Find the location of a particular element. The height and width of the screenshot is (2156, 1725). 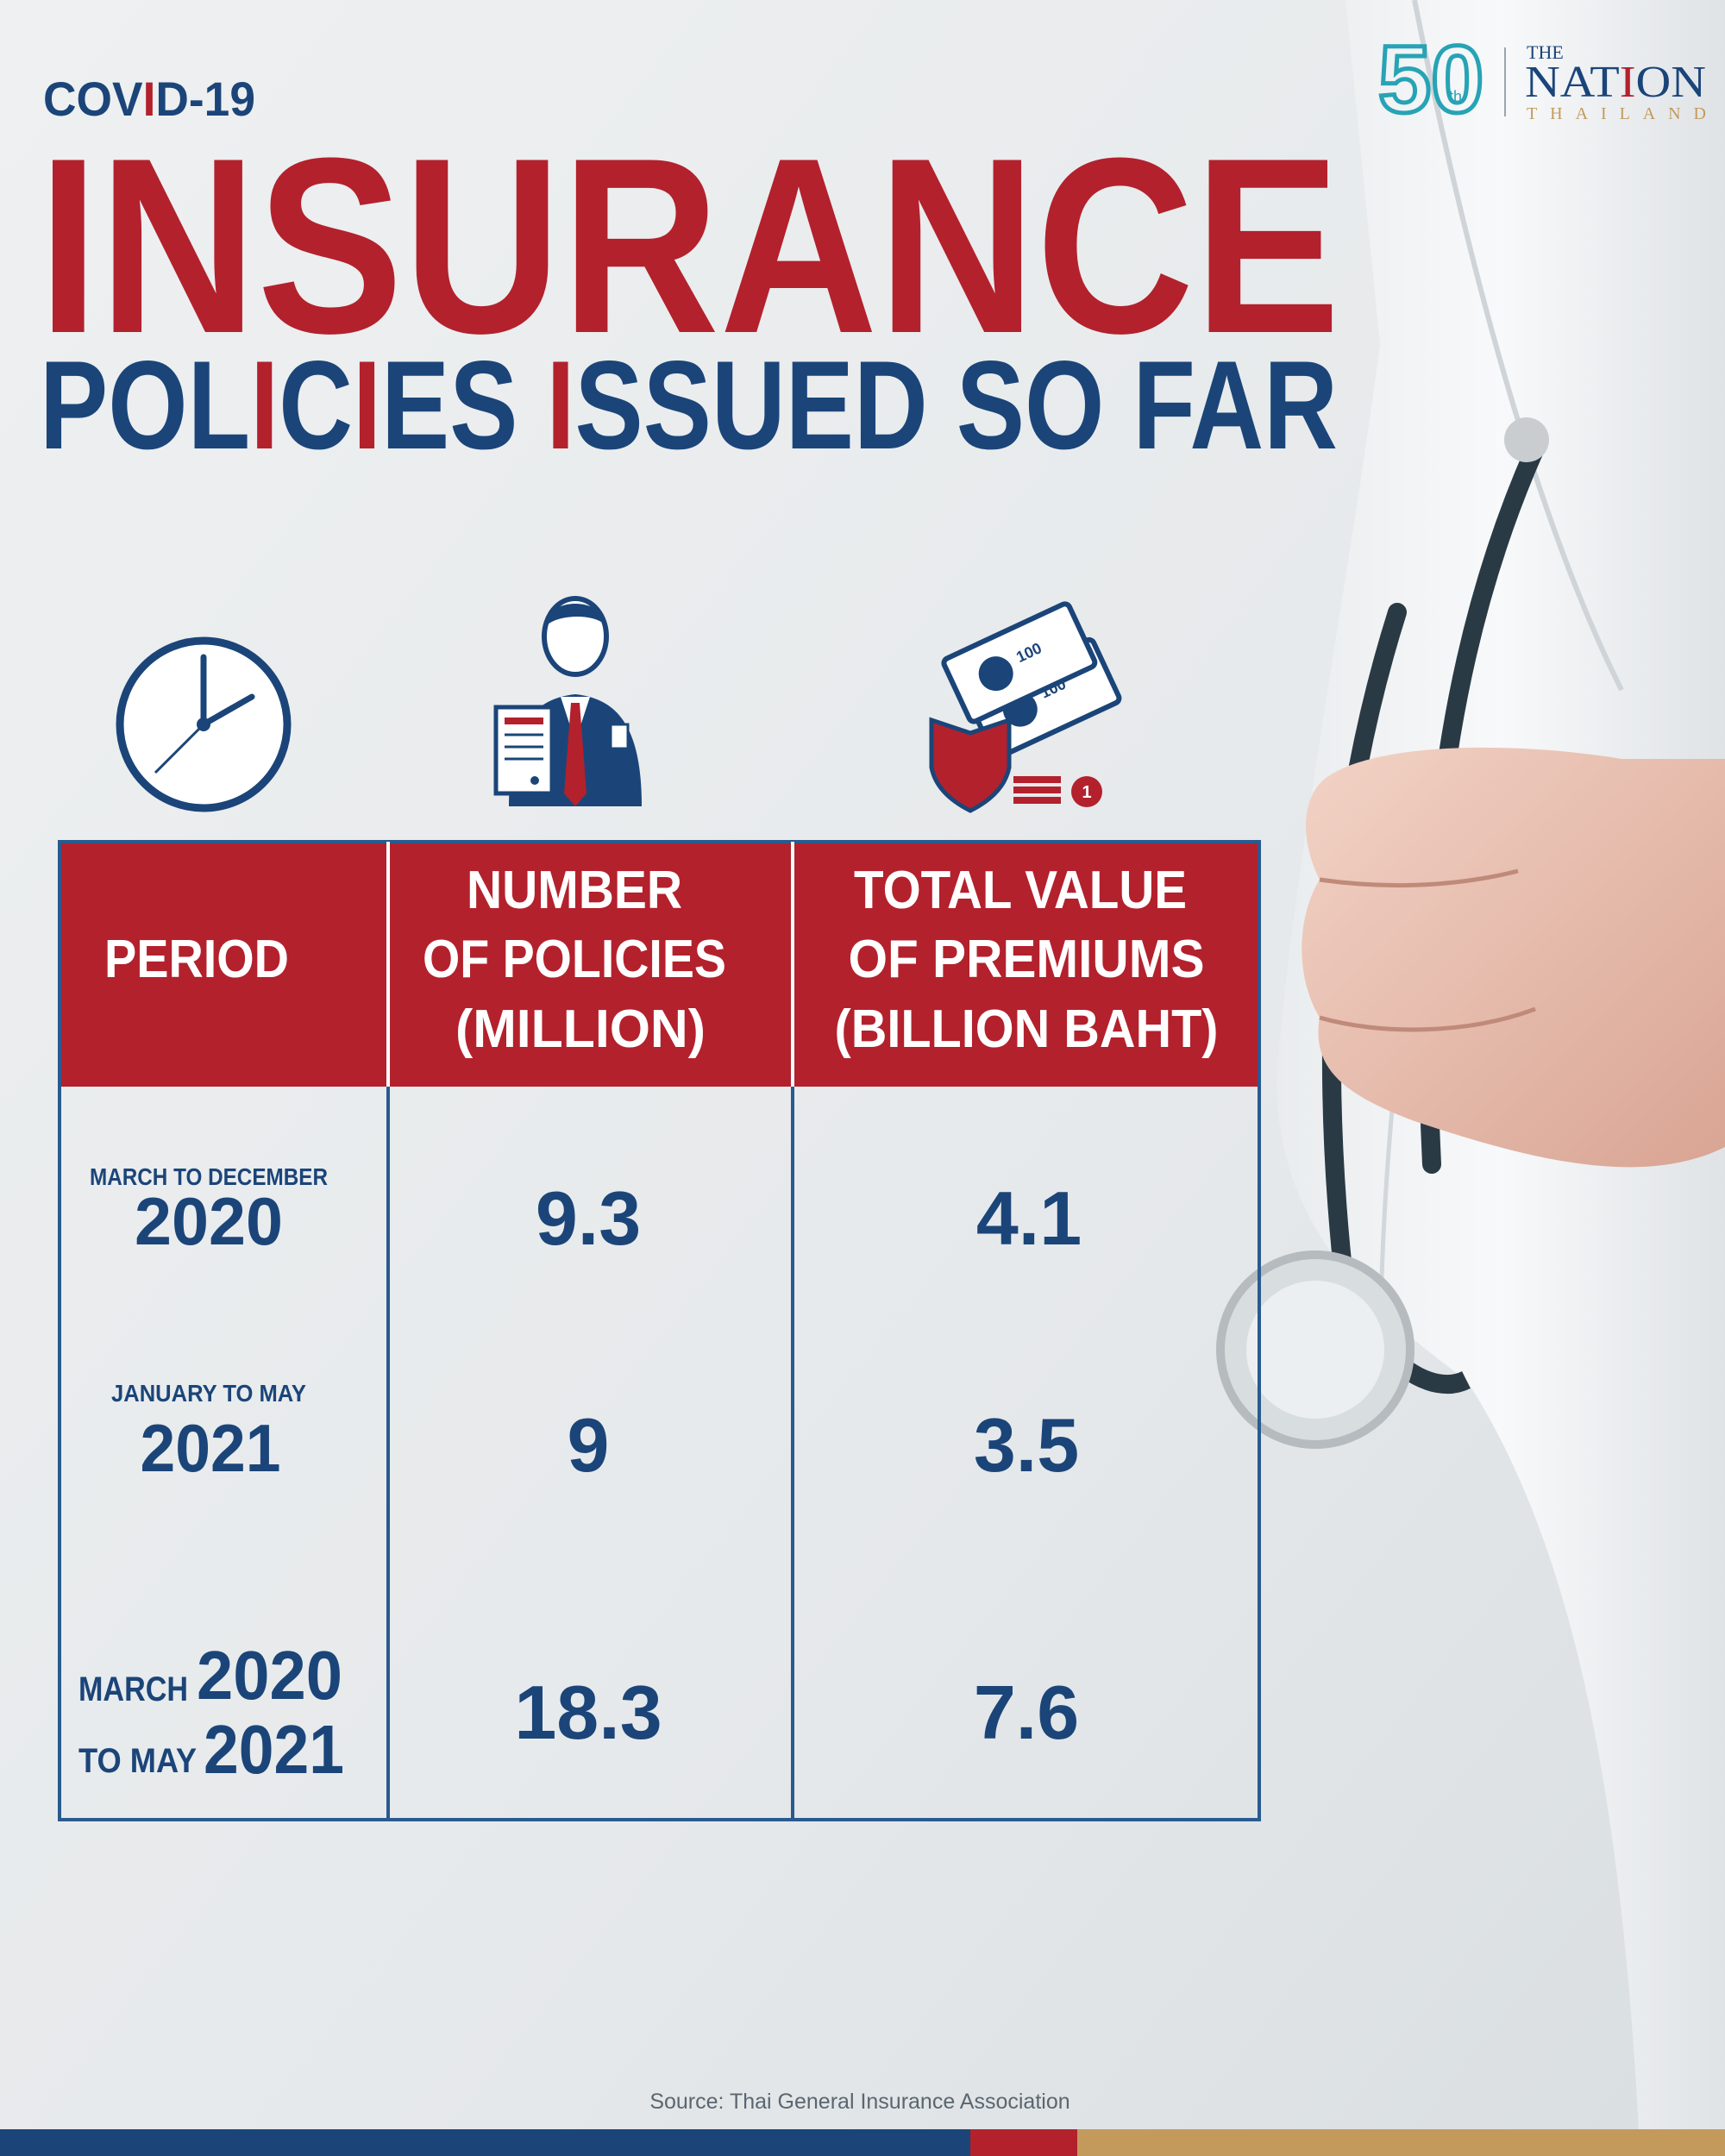

footer-bar is located at coordinates (862, 2142).